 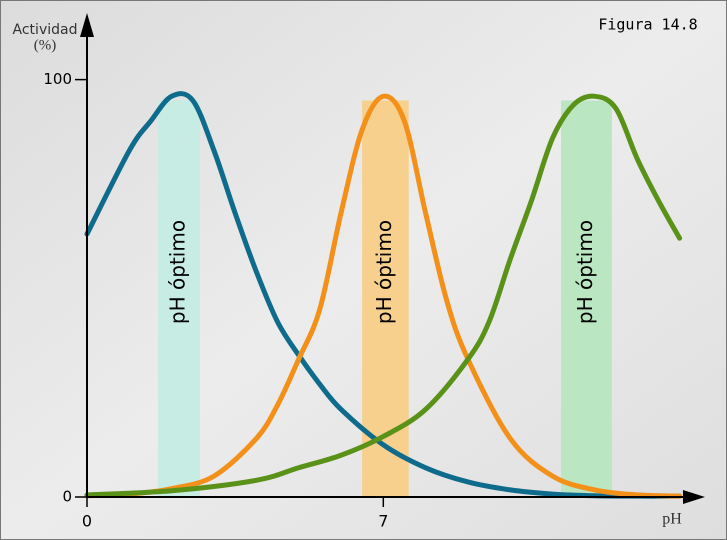 I want to click on figure-label: Figura 14.8, so click(x=647, y=25).